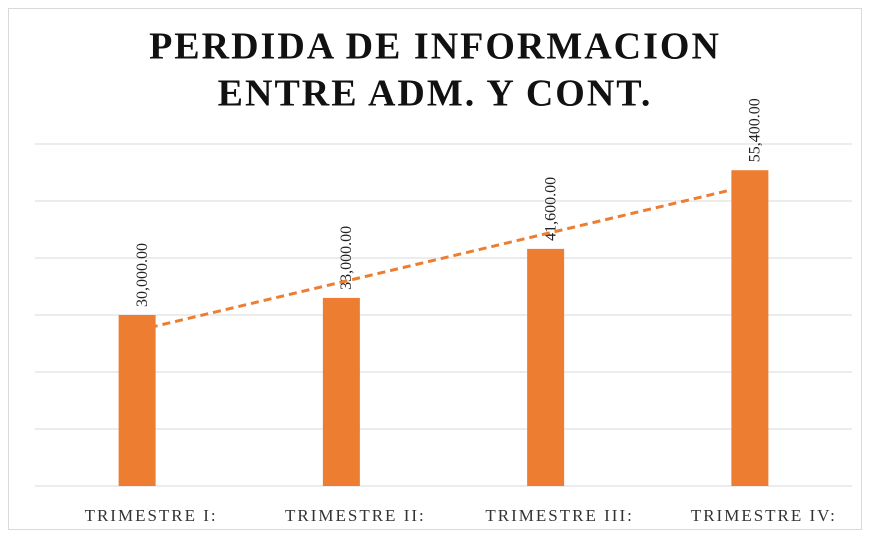 Image resolution: width=870 pixels, height=538 pixels. Describe the element at coordinates (550, 209) in the screenshot. I see `data-label: 41,600.00` at that location.